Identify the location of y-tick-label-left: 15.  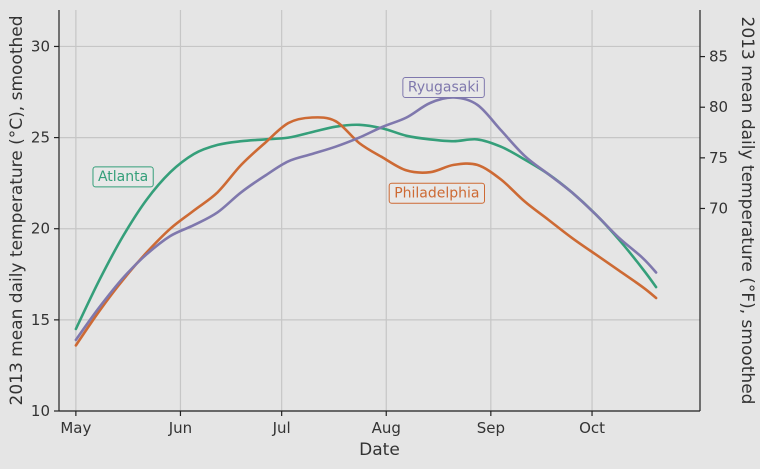
(40, 320).